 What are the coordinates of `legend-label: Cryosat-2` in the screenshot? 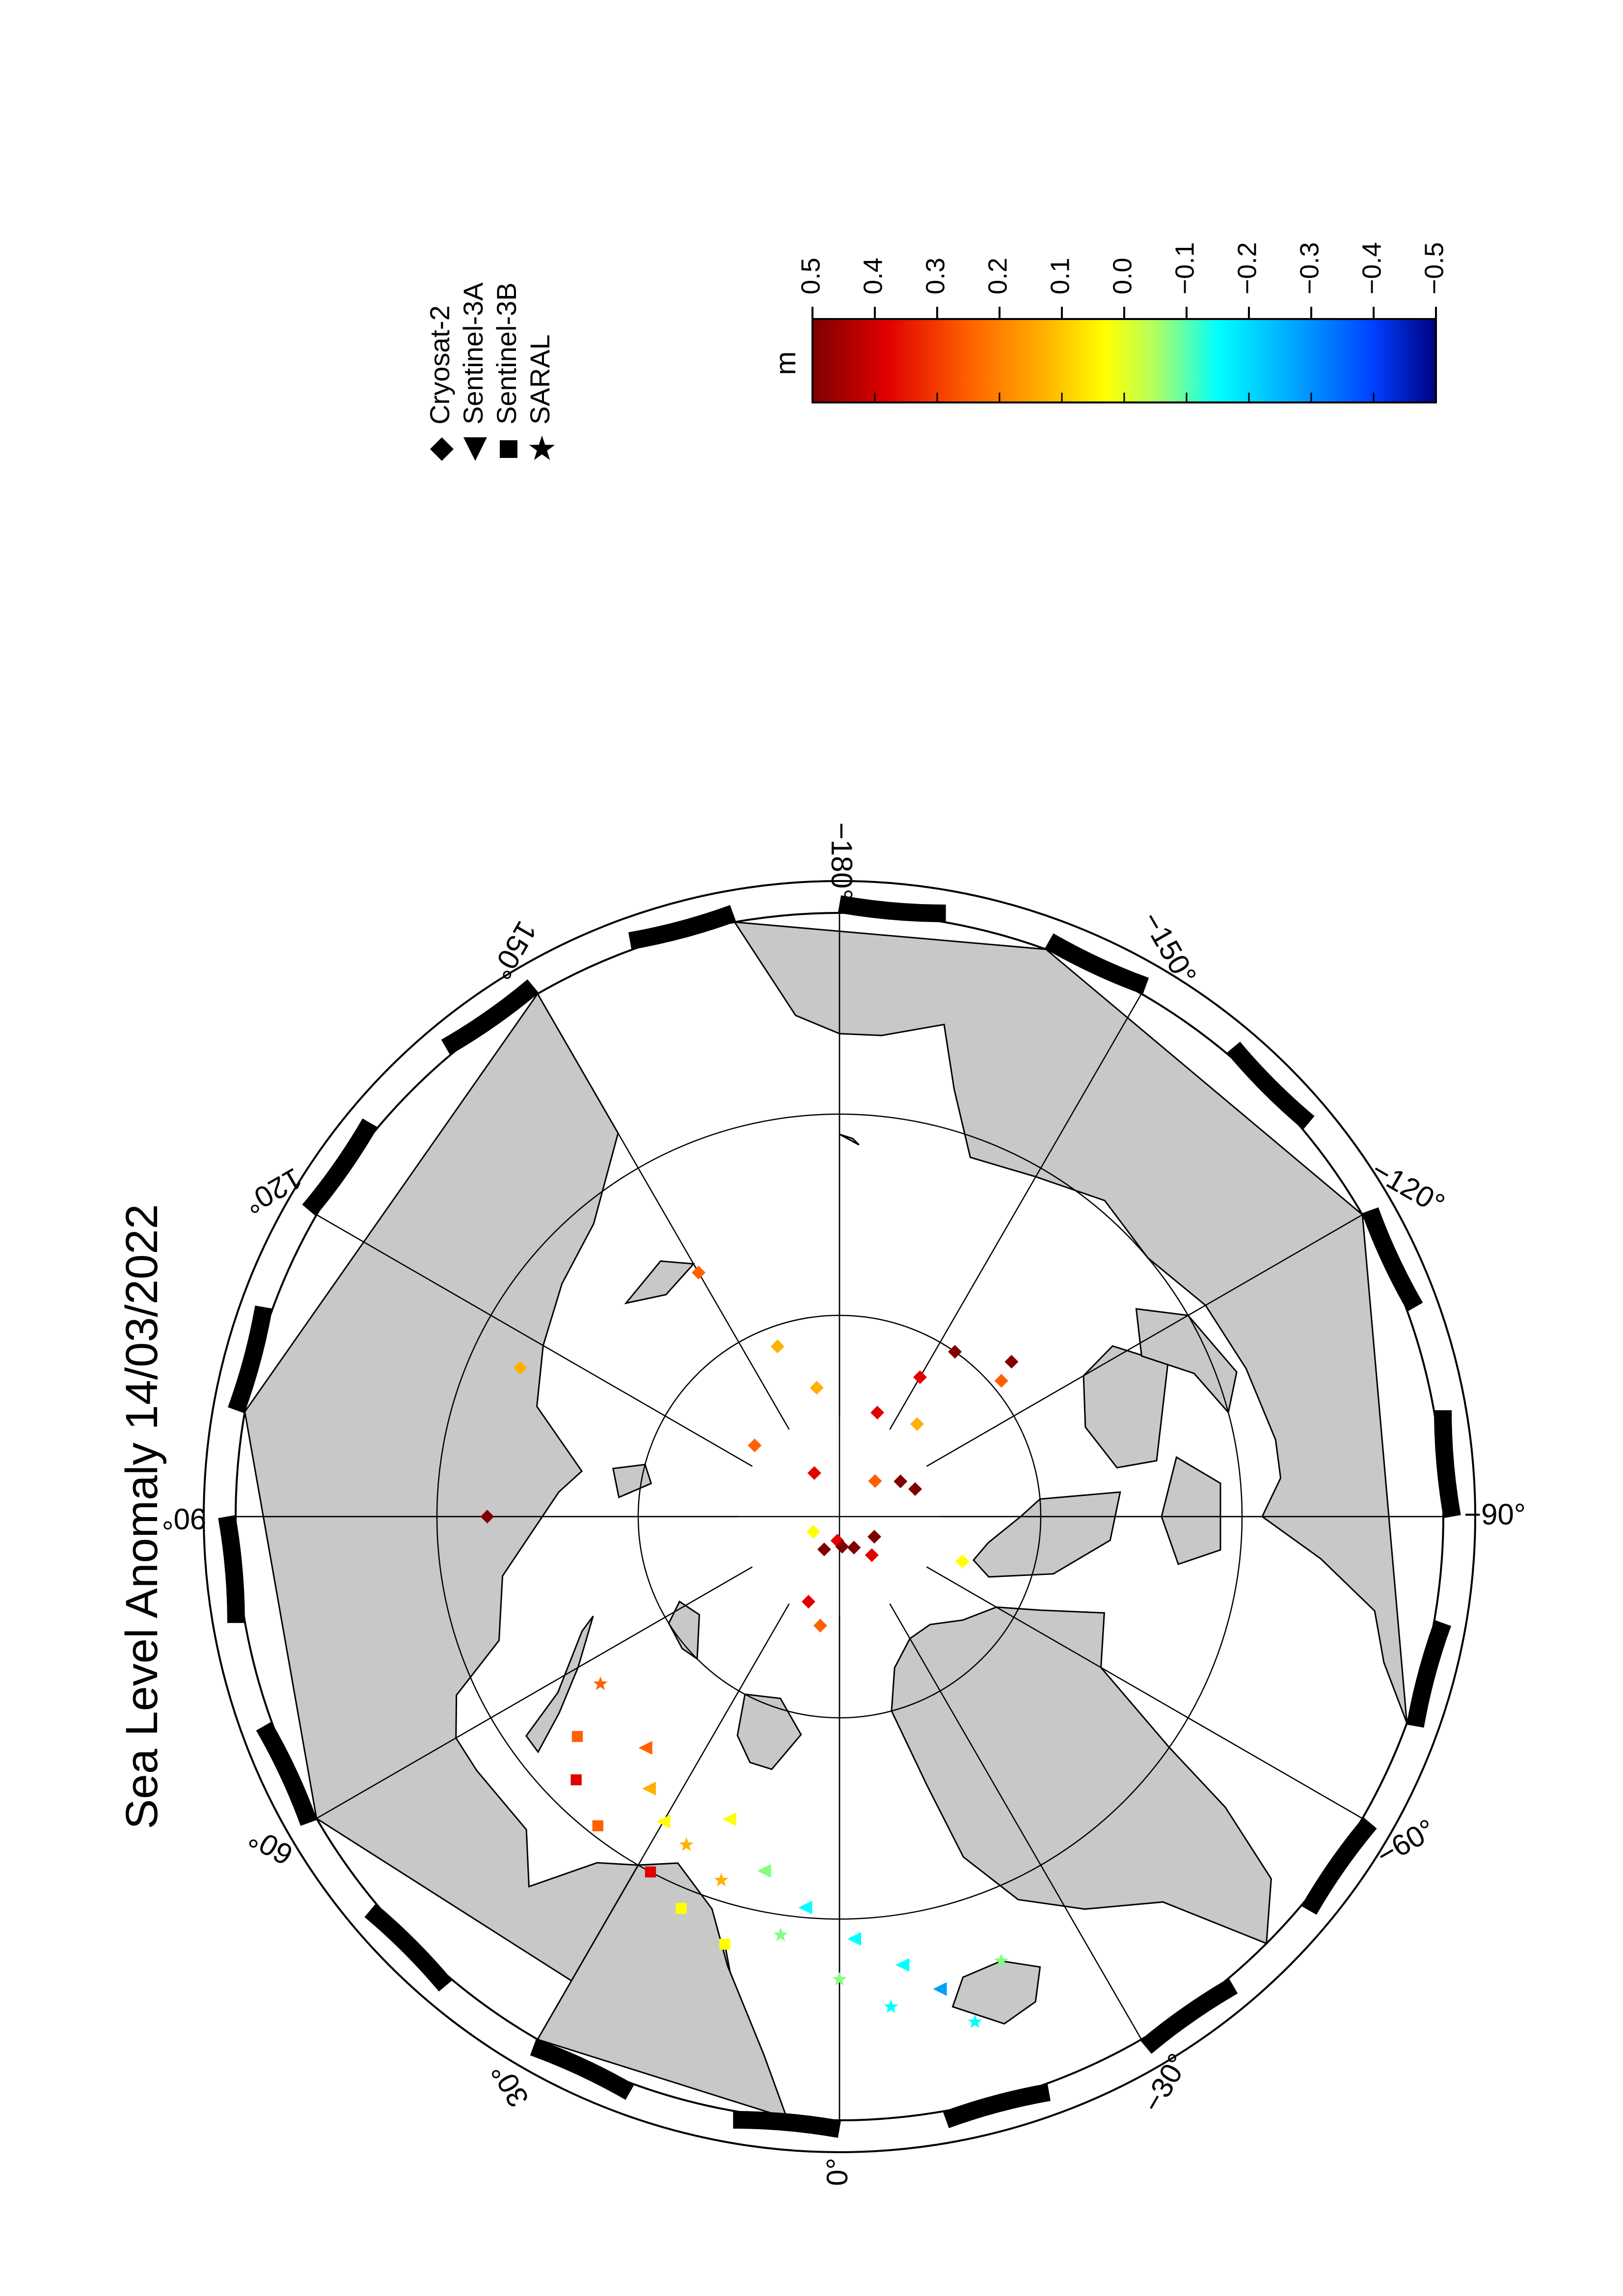 It's located at (439, 365).